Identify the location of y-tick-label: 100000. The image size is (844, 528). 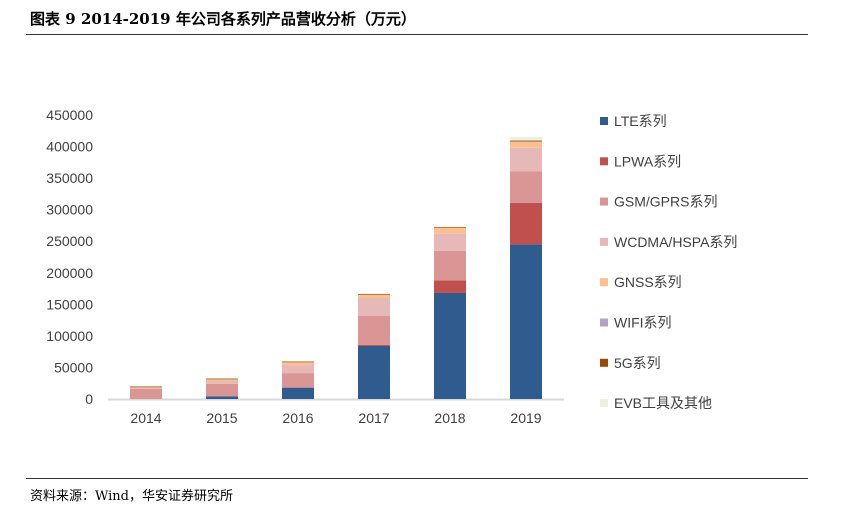
(69, 336).